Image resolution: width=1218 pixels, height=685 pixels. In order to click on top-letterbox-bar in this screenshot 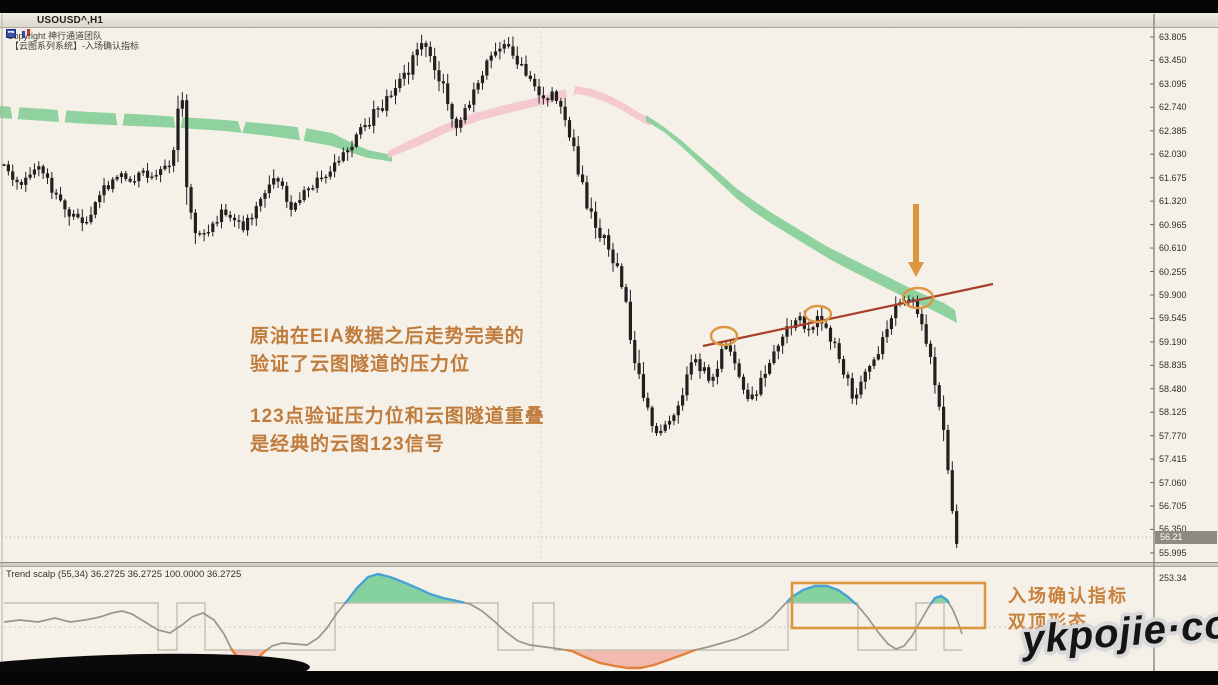, I will do `click(609, 6)`.